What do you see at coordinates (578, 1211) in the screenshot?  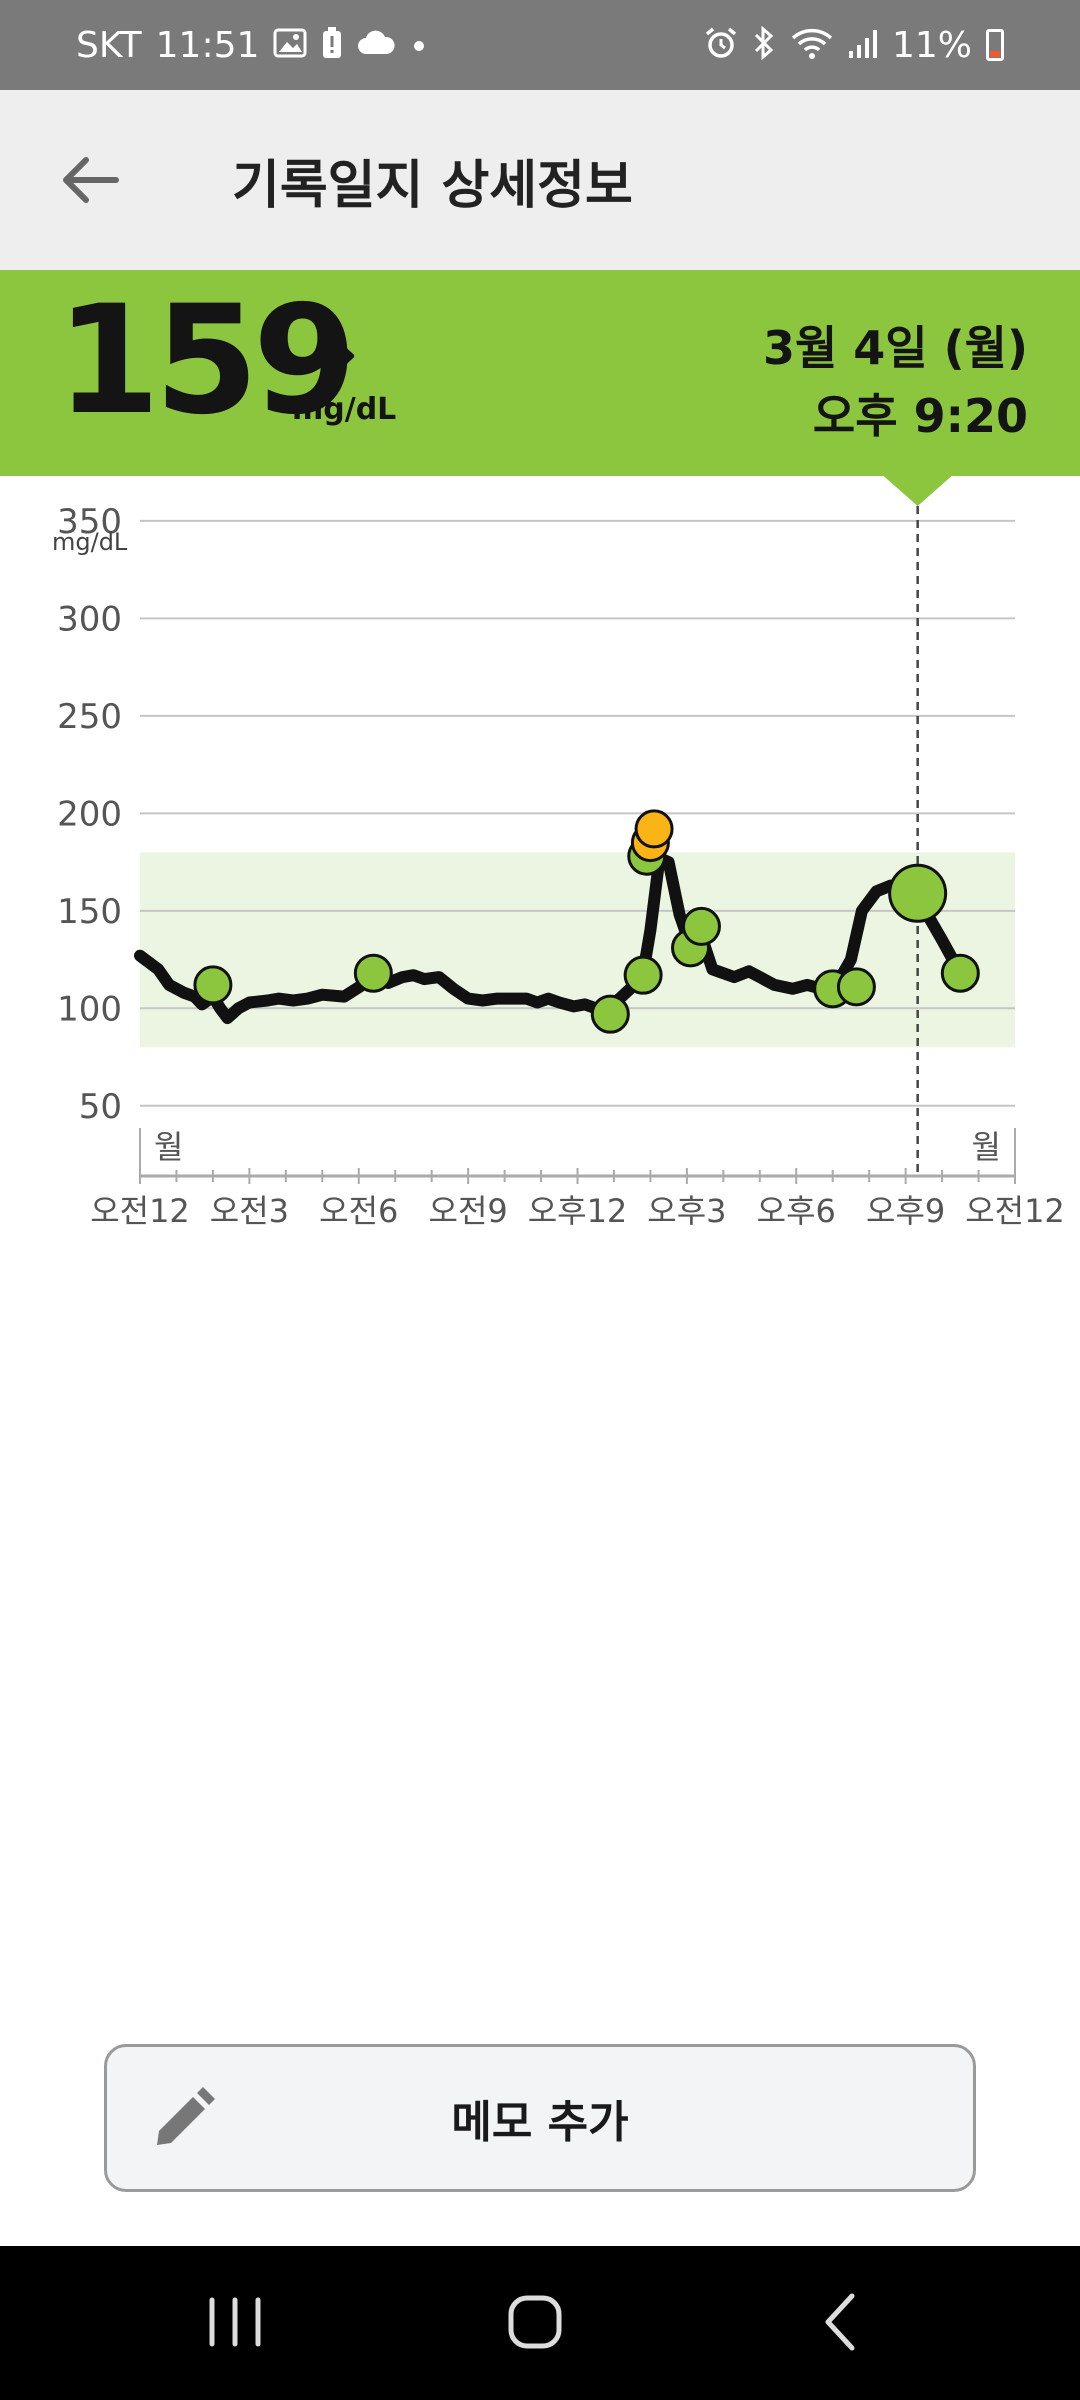 I see `x-tick-label: 오후12` at bounding box center [578, 1211].